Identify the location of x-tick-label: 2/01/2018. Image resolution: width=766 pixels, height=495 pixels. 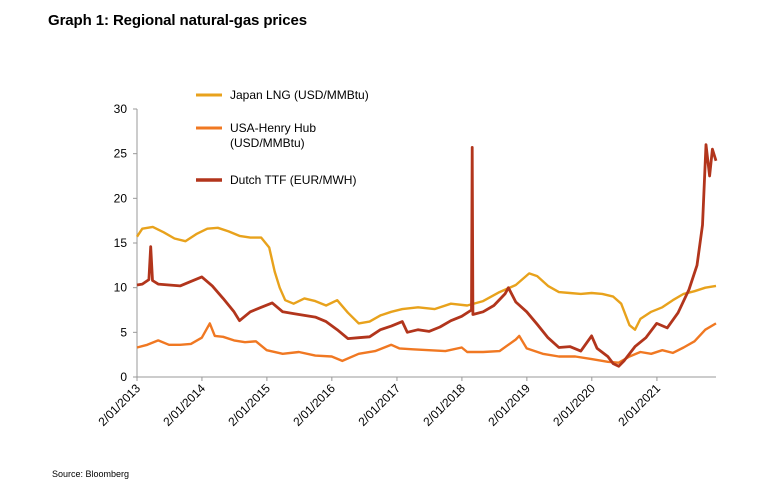
(444, 405).